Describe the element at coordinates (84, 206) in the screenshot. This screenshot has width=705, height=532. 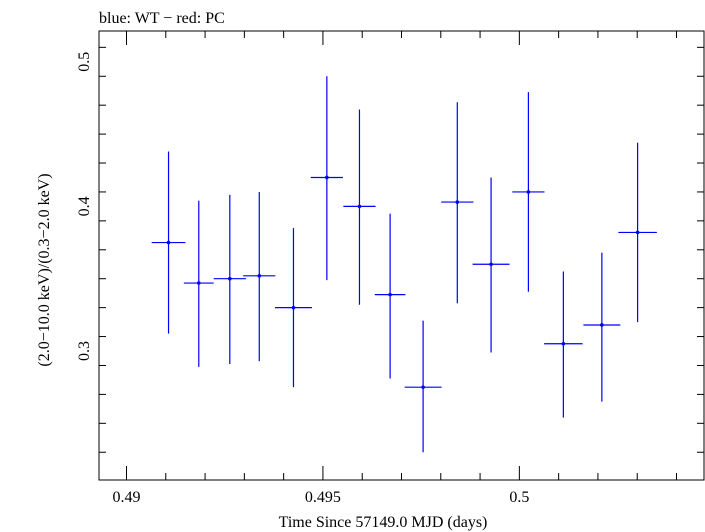
I see `y-tick-label: 0.4` at that location.